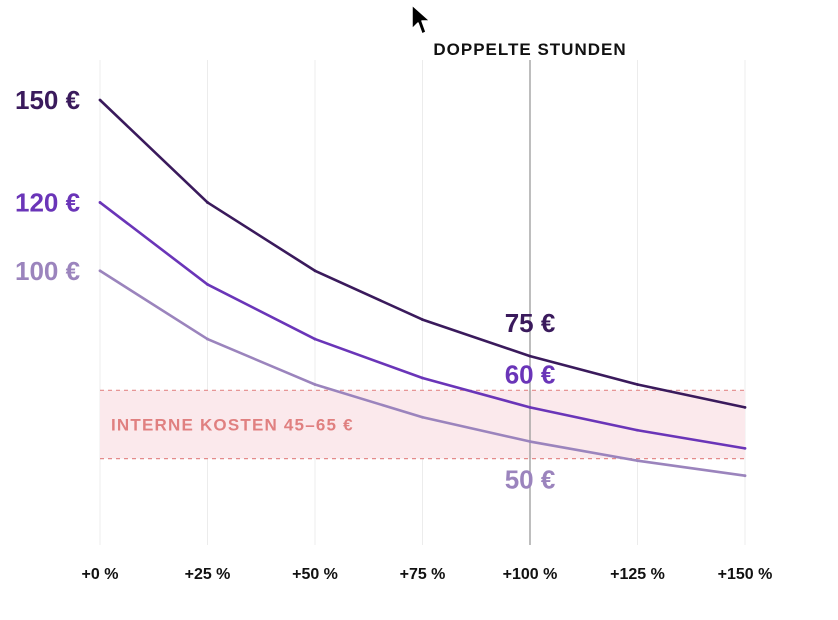  What do you see at coordinates (530, 574) in the screenshot?
I see `x-tick-label-4: +100 %` at bounding box center [530, 574].